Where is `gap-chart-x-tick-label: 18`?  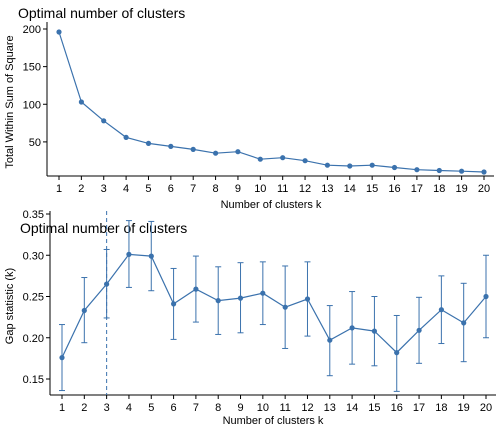 gap-chart-x-tick-label: 18 is located at coordinates (441, 408).